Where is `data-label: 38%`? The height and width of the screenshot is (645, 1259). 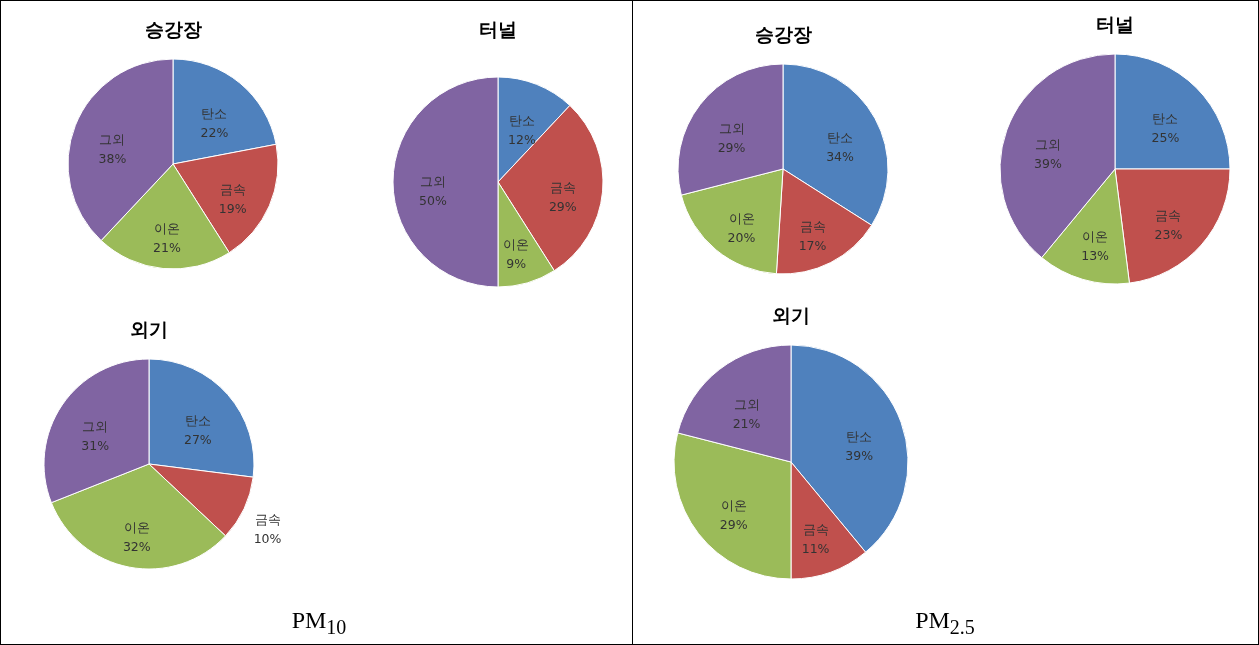 data-label: 38% is located at coordinates (112, 159).